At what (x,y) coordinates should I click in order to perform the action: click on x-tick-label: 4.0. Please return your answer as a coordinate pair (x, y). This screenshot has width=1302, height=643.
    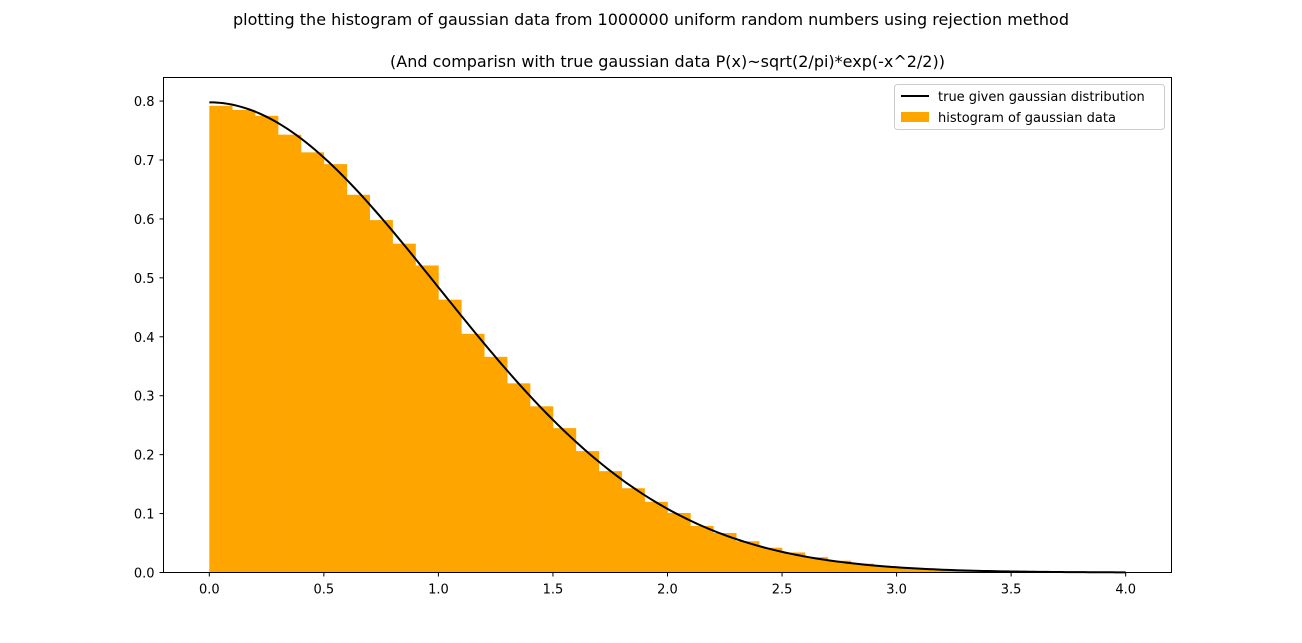
    Looking at the image, I should click on (1125, 590).